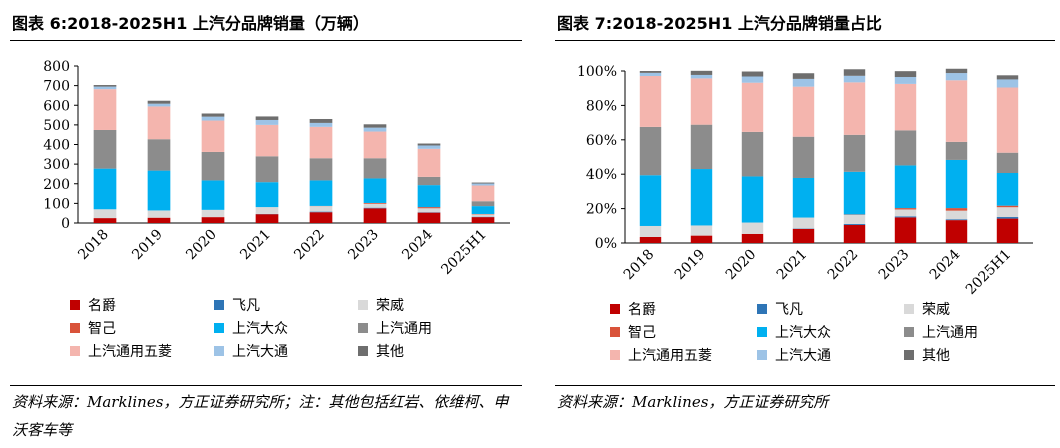 The image size is (1060, 448). What do you see at coordinates (404, 329) in the screenshot?
I see `legend-label: 上汽通用` at bounding box center [404, 329].